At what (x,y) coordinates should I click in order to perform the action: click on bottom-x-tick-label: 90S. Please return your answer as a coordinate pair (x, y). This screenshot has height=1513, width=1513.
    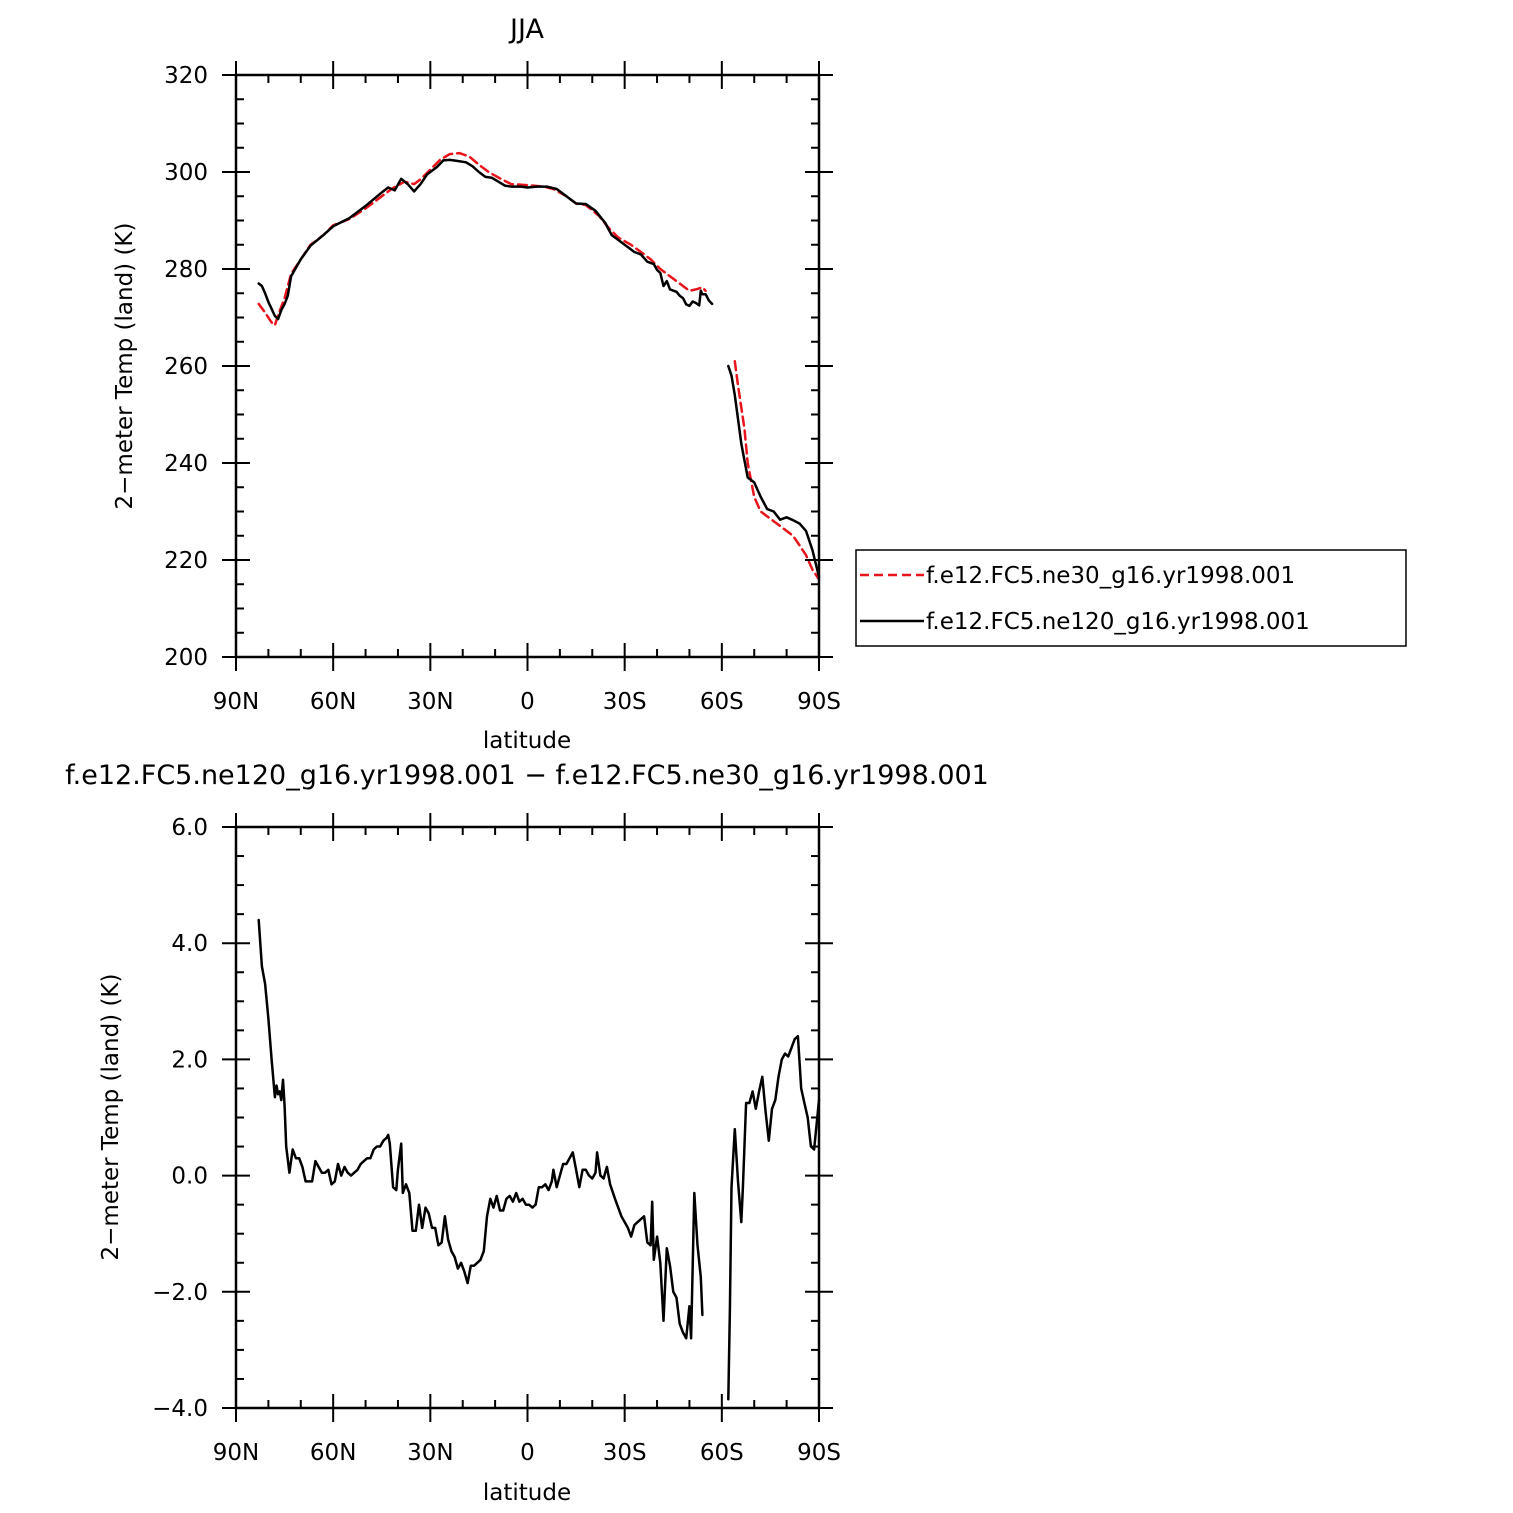
    Looking at the image, I should click on (819, 1453).